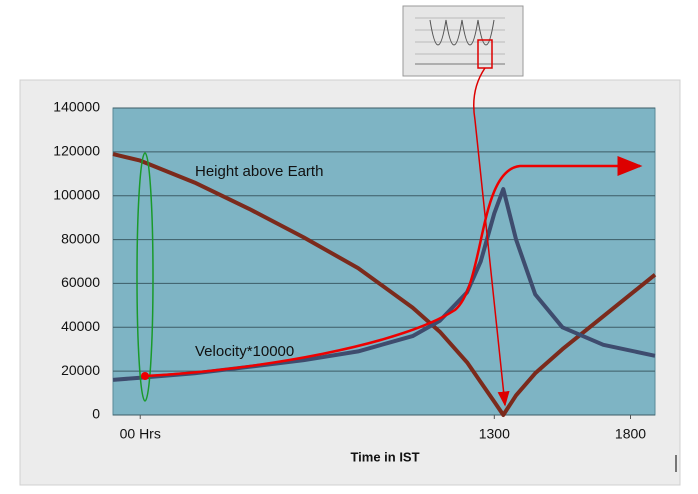  What do you see at coordinates (96, 414) in the screenshot?
I see `y-tick-label: 0` at bounding box center [96, 414].